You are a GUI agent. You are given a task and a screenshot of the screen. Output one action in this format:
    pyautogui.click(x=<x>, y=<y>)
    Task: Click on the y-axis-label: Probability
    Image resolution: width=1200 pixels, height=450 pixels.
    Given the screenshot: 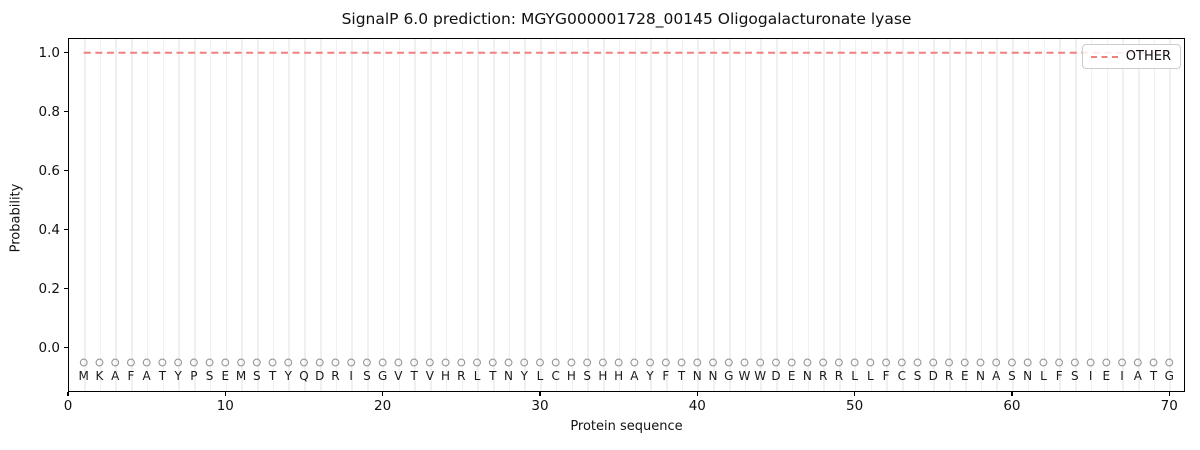 What is the action you would take?
    pyautogui.click(x=16, y=218)
    